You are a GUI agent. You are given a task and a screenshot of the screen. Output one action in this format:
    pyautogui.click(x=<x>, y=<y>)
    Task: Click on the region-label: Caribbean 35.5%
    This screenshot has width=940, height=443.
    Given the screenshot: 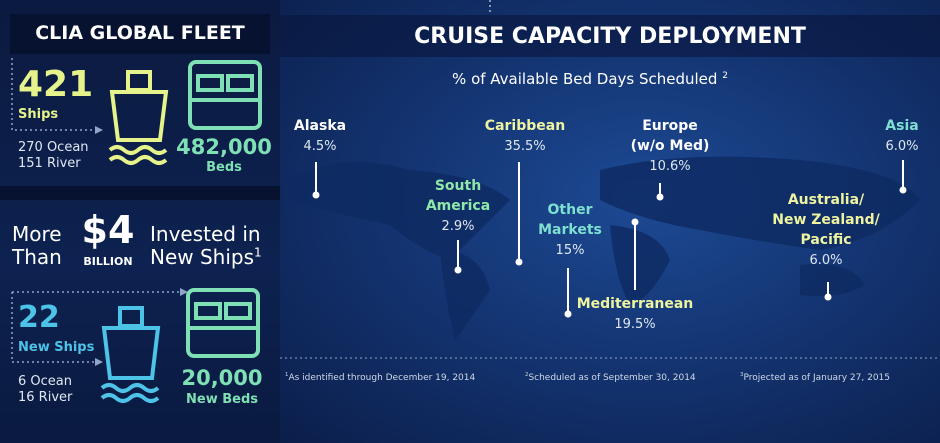 What is the action you would take?
    pyautogui.click(x=525, y=135)
    